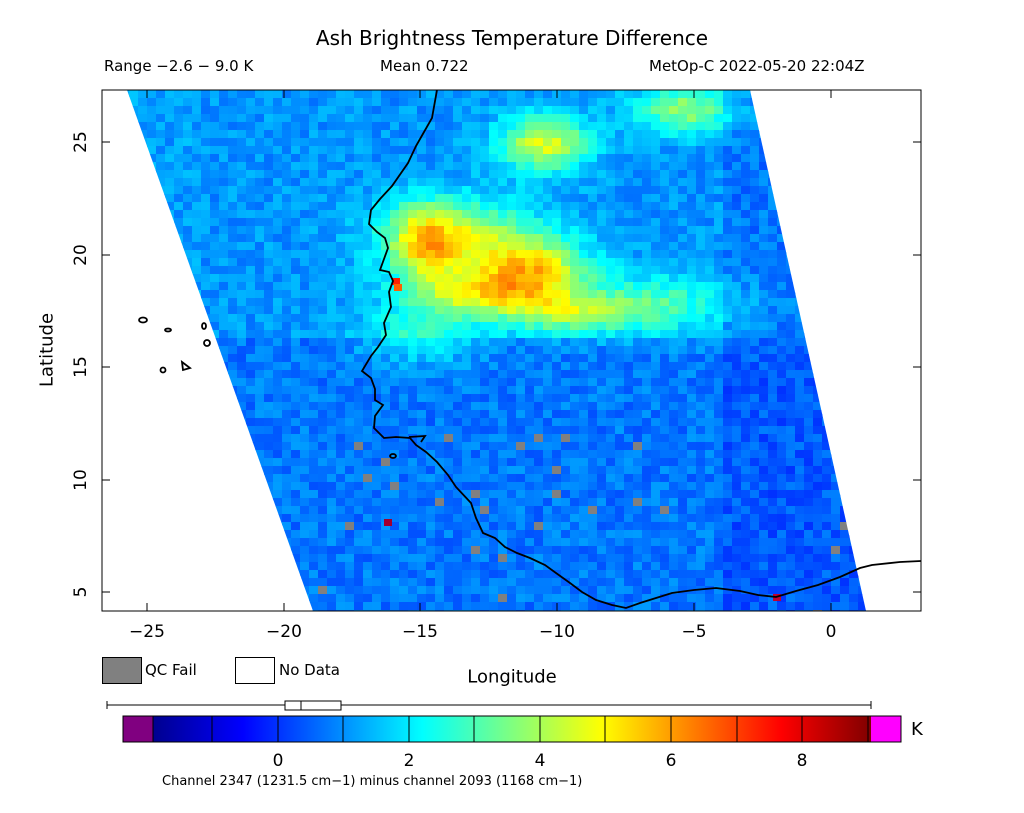  Describe the element at coordinates (540, 761) in the screenshot. I see `colorbar-tick-label: 4` at that location.